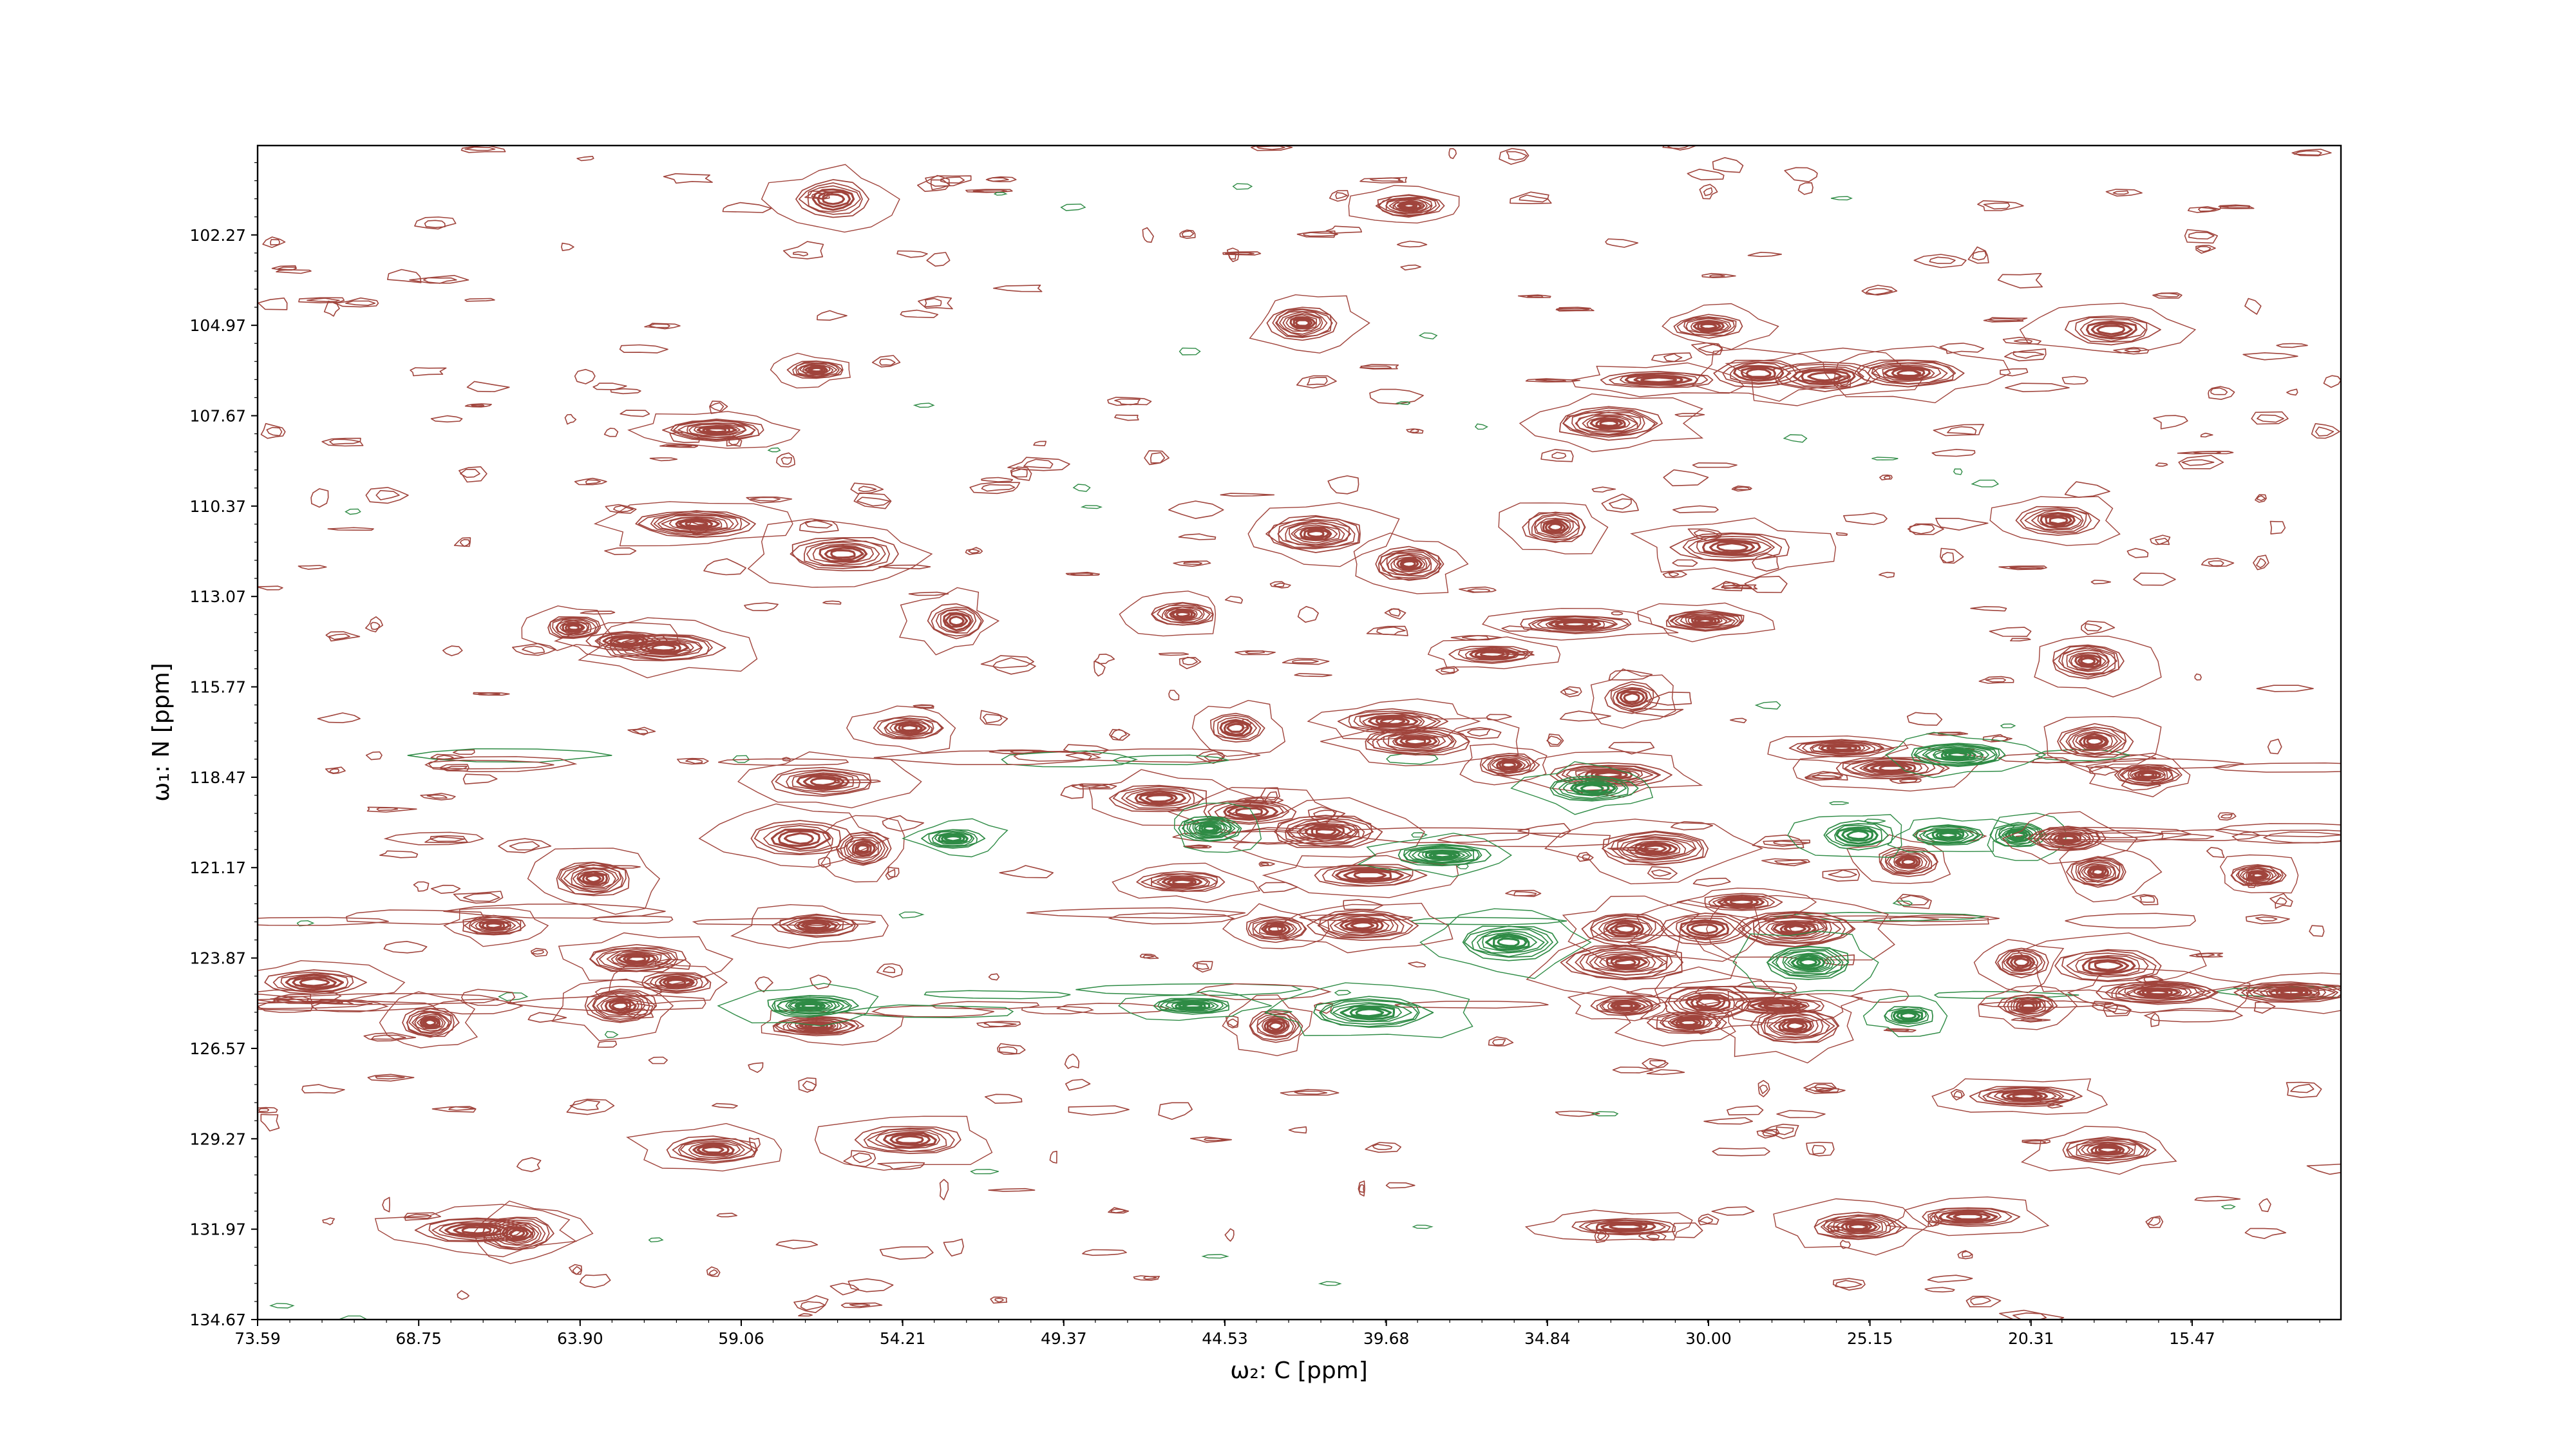 The image size is (2576, 1449). I want to click on y-tick-label: 107.67, so click(218, 415).